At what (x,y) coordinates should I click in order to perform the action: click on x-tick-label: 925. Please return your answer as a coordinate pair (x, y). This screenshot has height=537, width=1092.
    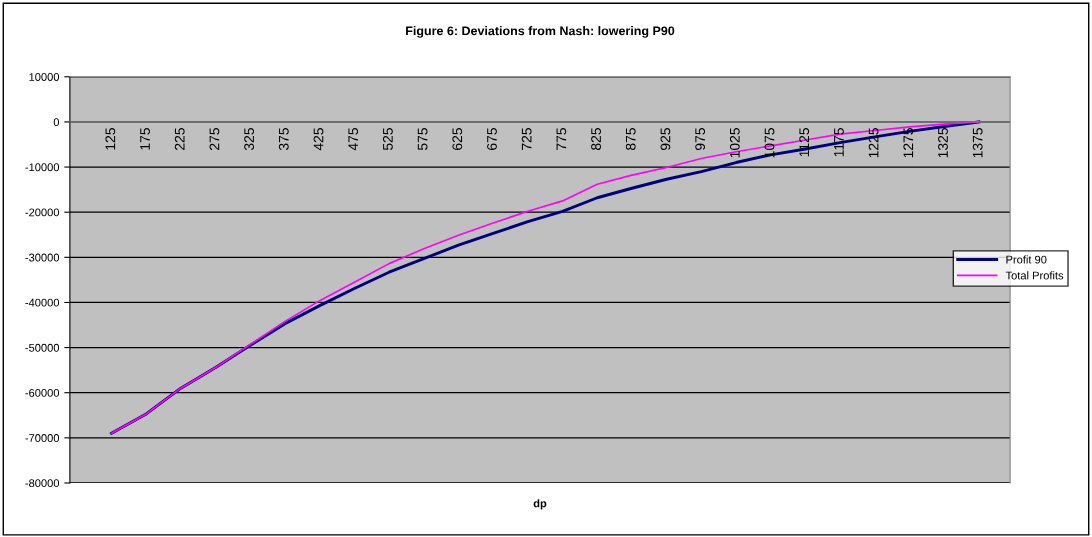
    Looking at the image, I should click on (665, 139).